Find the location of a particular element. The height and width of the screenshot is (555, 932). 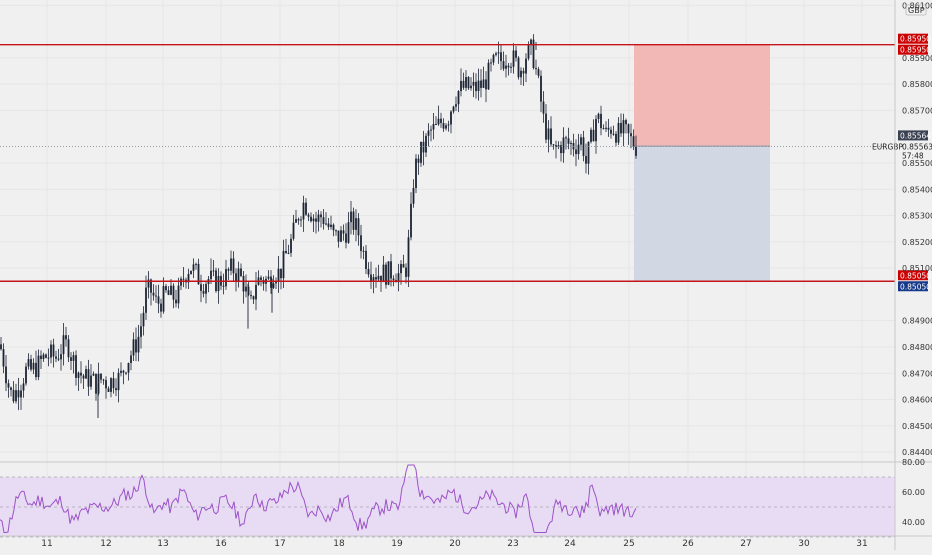

x-tick-label: 13 is located at coordinates (162, 544).